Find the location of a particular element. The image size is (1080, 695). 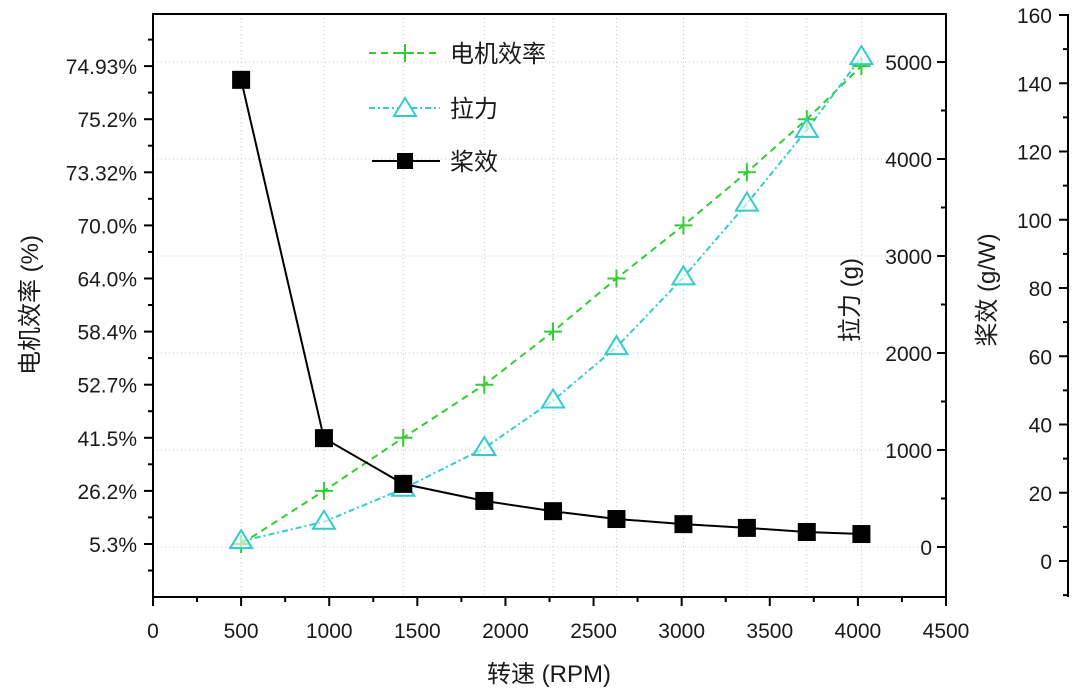

x-tick-label: 1500 is located at coordinates (417, 631).